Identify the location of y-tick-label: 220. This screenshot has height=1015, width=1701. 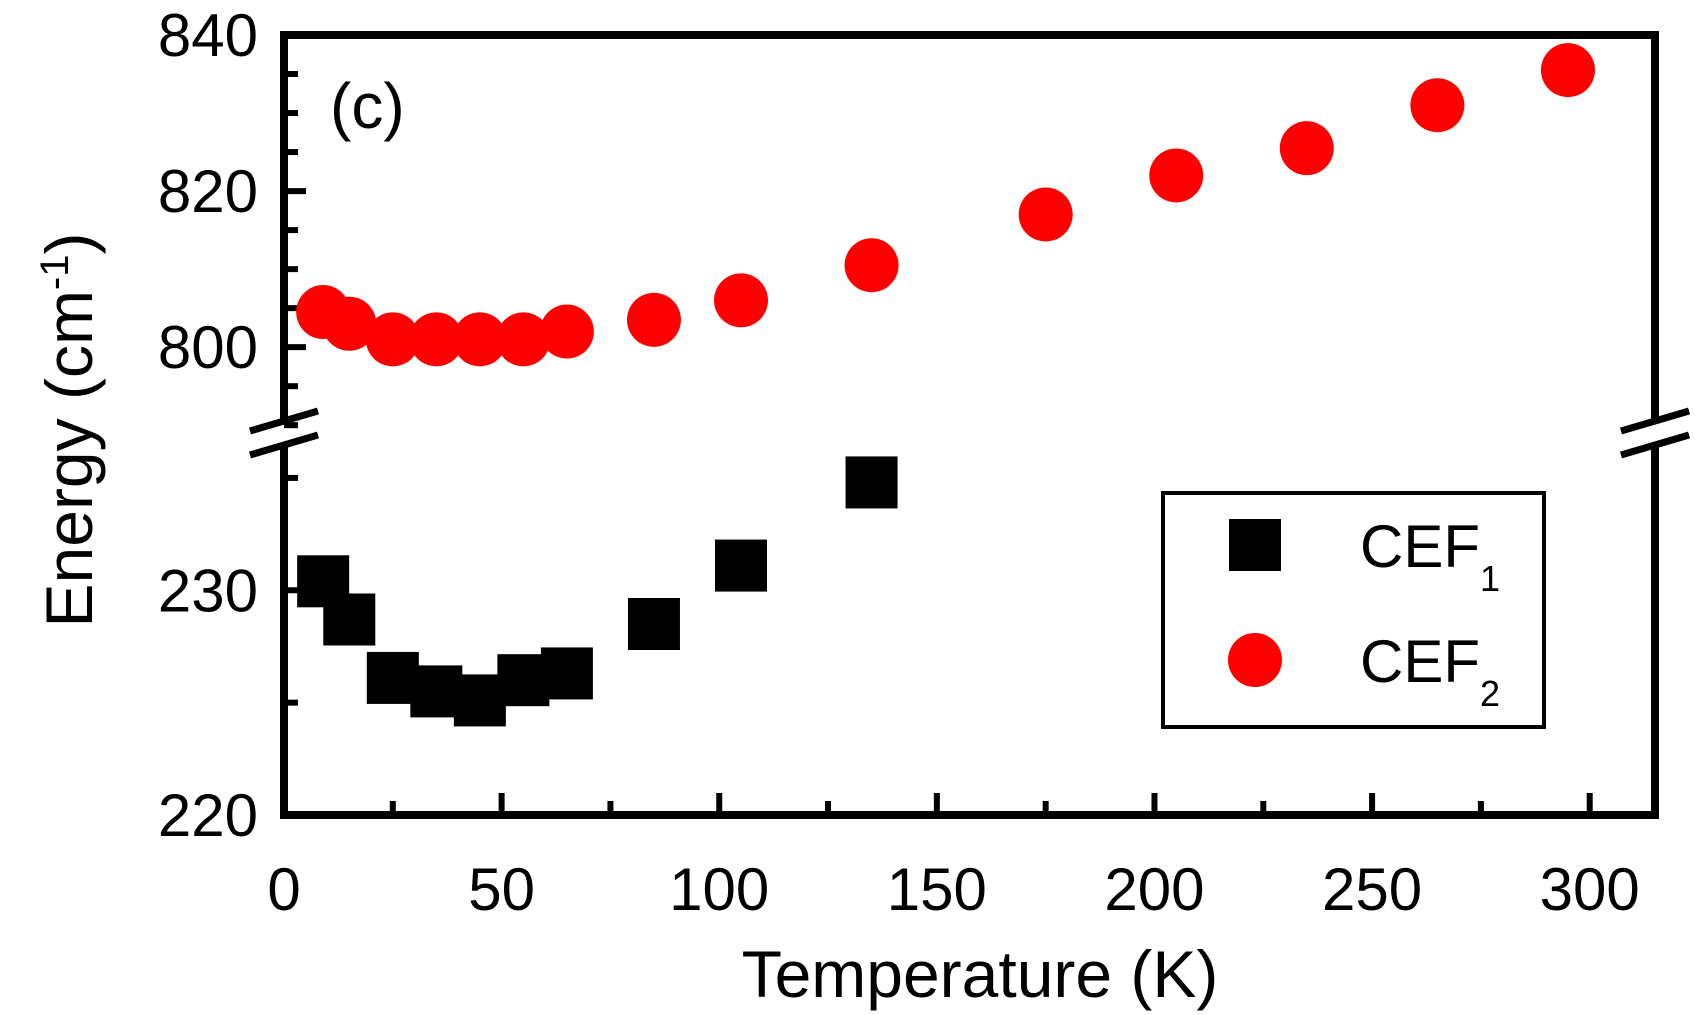
(208, 815).